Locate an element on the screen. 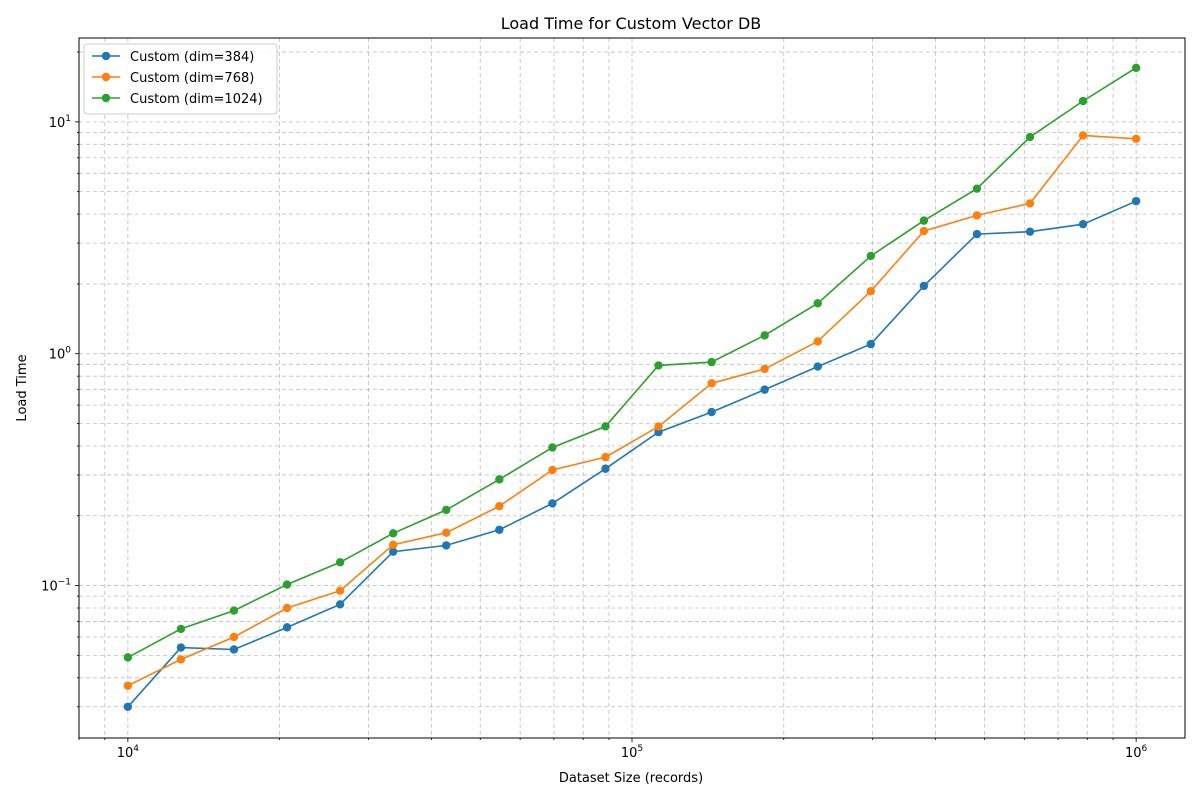  x-axis-label: Dataset Size (records) is located at coordinates (631, 778).